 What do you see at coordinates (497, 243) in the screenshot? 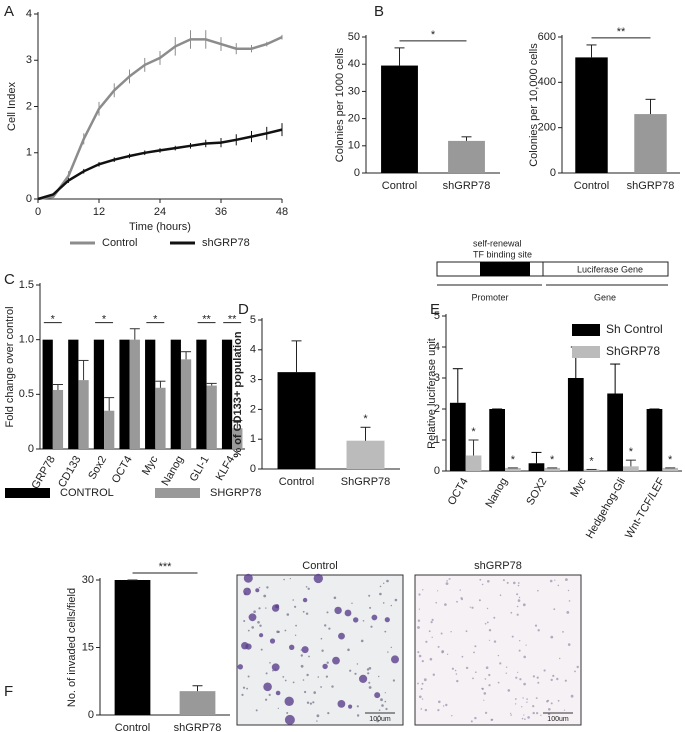
I see `diagram-label: self-renewal` at bounding box center [497, 243].